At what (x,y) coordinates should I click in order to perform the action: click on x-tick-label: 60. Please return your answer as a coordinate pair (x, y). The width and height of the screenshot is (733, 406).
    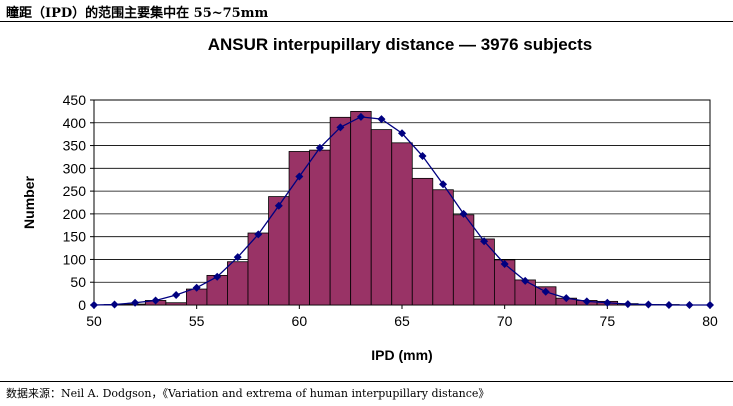
    Looking at the image, I should click on (300, 321).